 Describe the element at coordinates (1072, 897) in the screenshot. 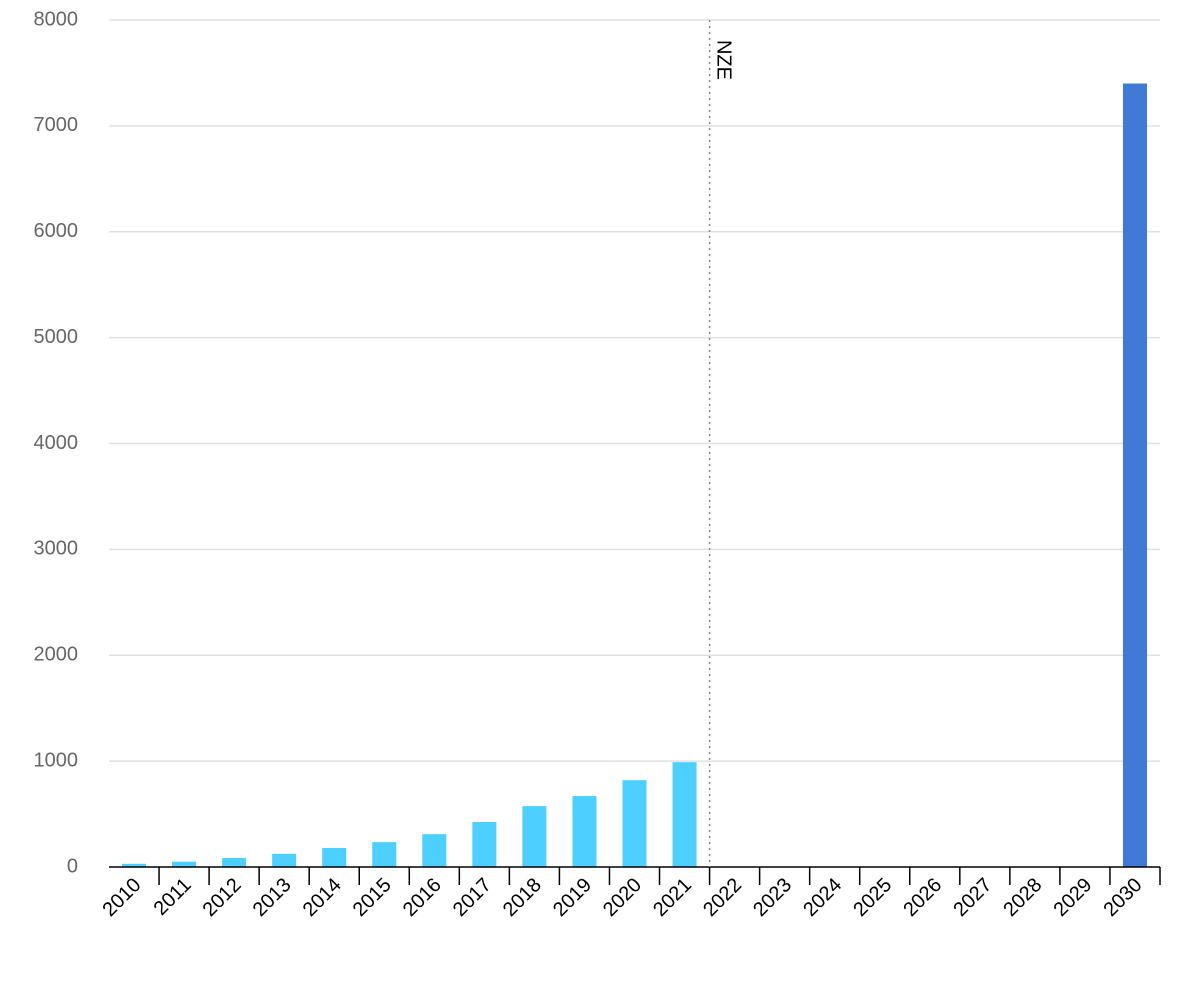

I see `x-tick-label: 2029` at that location.